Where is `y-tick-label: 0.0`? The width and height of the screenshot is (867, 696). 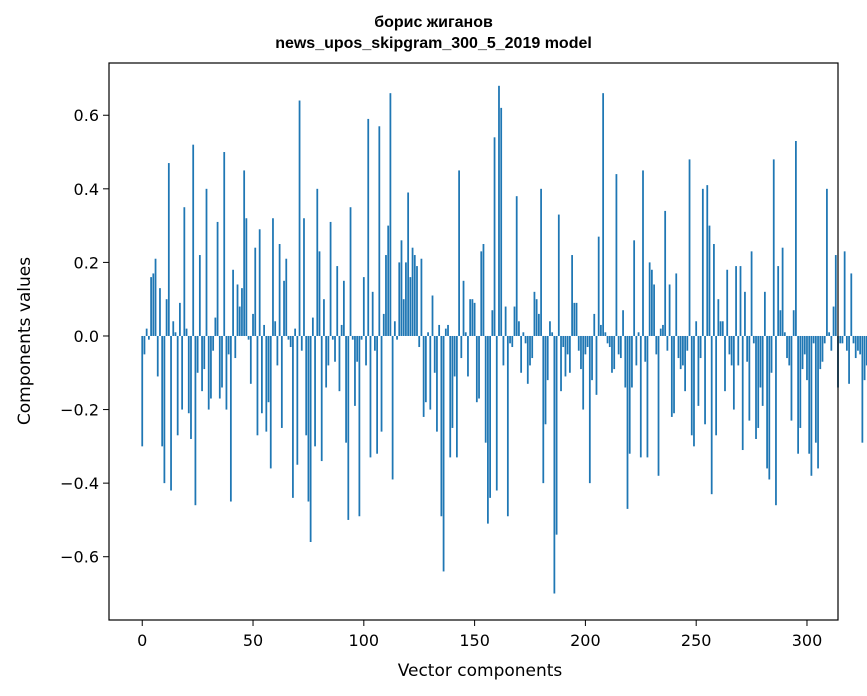
y-tick-label: 0.0 is located at coordinates (86, 336).